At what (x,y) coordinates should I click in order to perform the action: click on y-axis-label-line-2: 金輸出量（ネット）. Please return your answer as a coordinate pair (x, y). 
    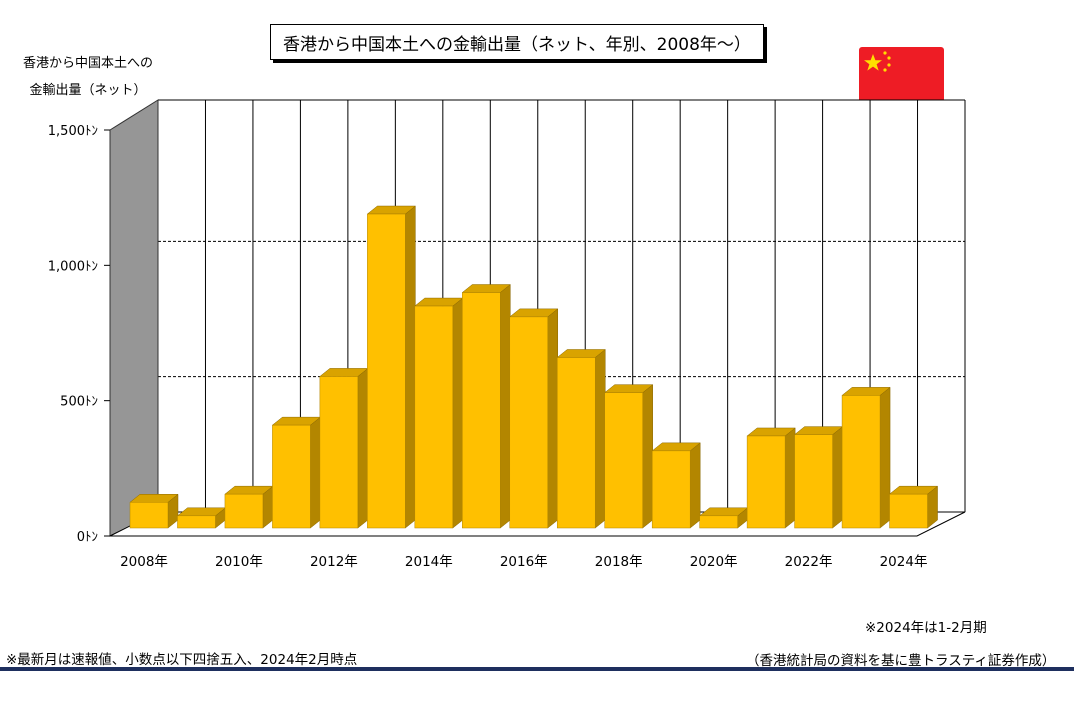
    Looking at the image, I should click on (88, 90).